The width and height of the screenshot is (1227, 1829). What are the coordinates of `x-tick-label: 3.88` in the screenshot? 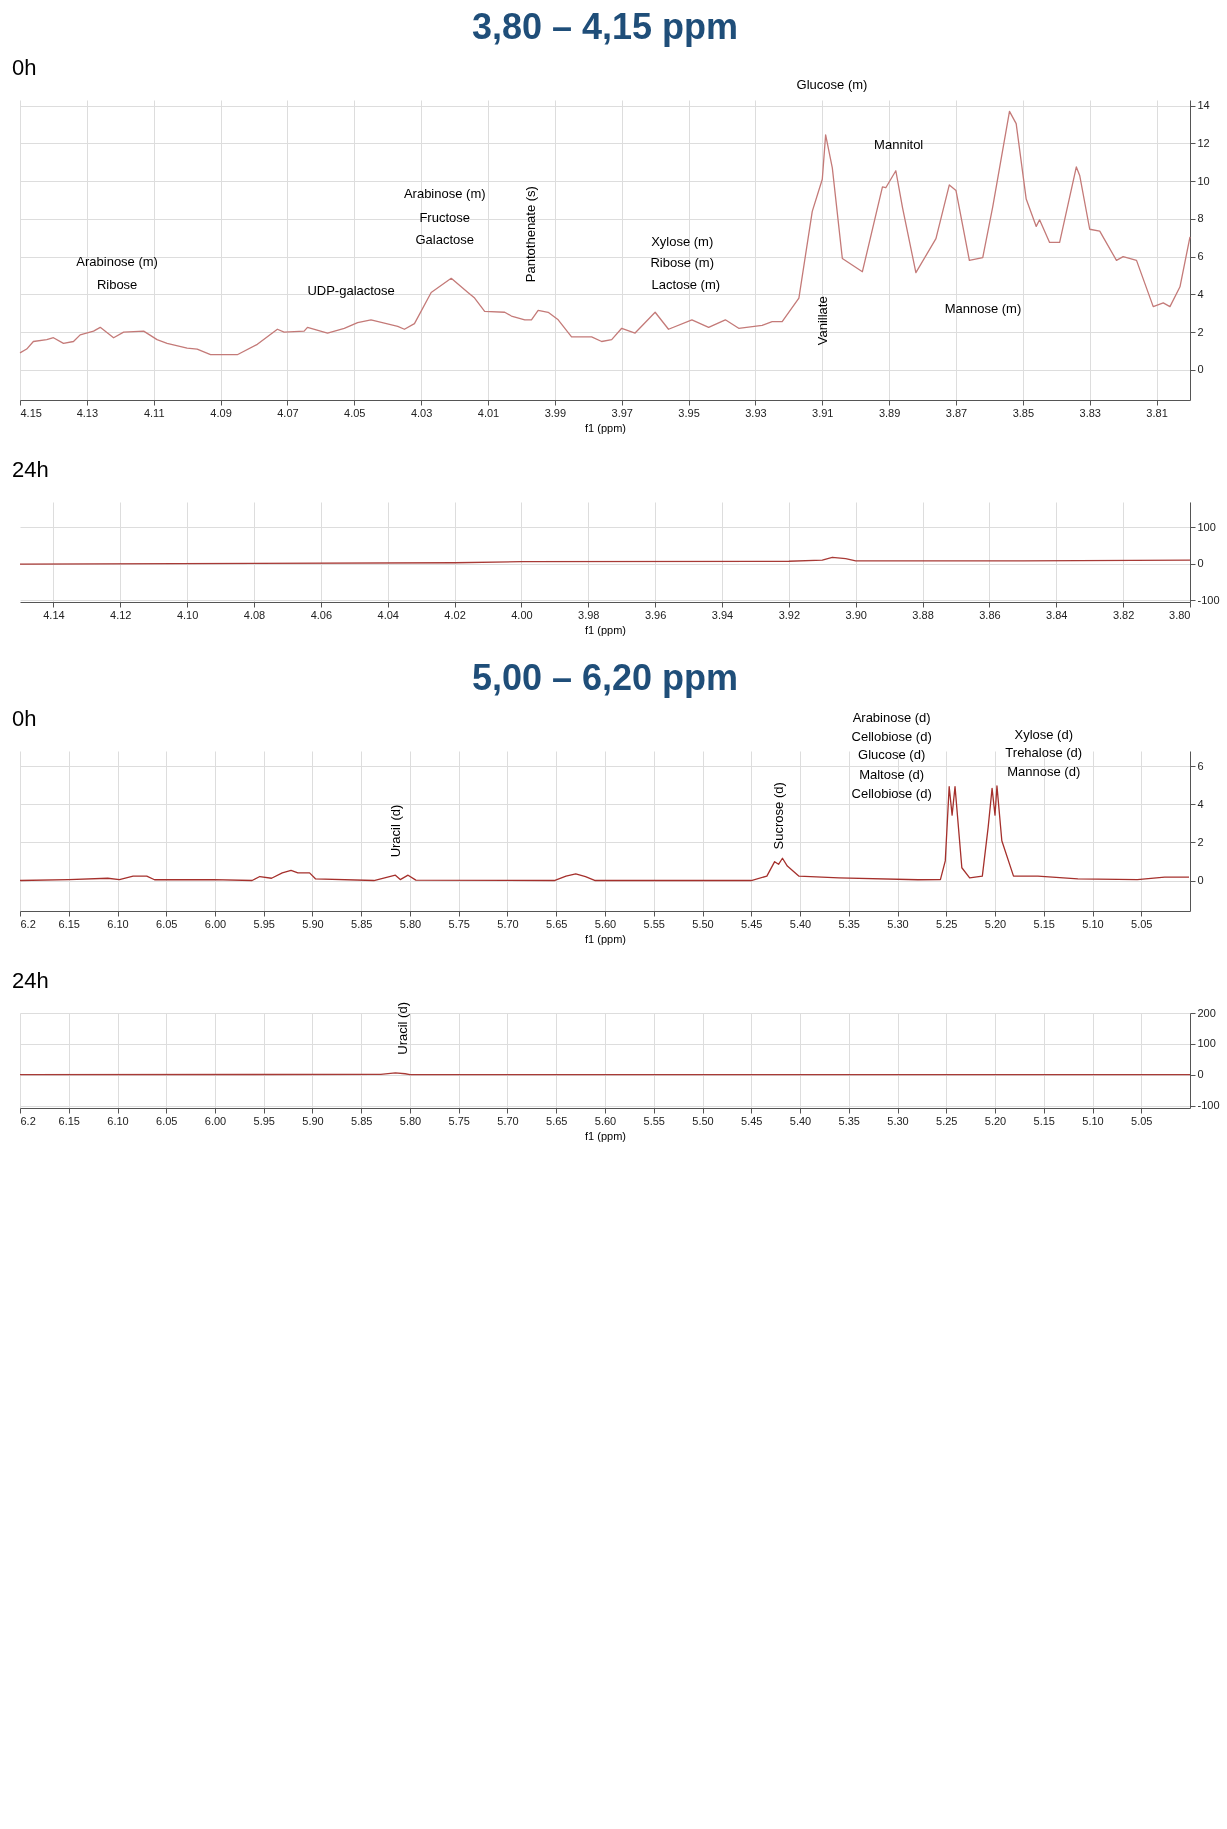 It's located at (923, 614).